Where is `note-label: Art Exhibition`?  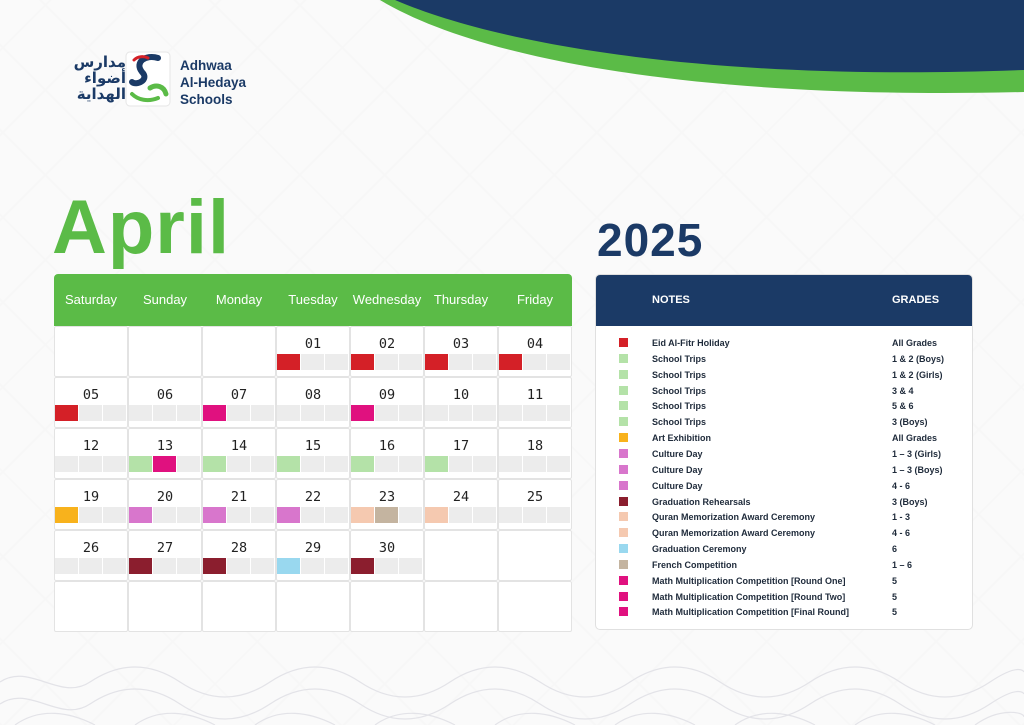 note-label: Art Exhibition is located at coordinates (681, 438).